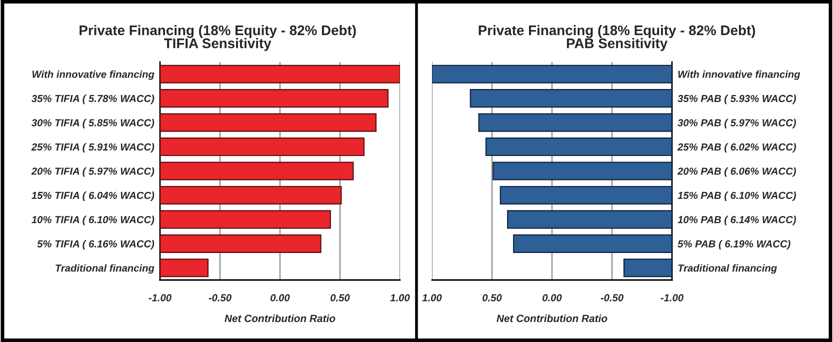 The height and width of the screenshot is (342, 833). What do you see at coordinates (95, 245) in the screenshot?
I see `y-tick-label: 5% TIFIA ( 6.16% WACC)` at bounding box center [95, 245].